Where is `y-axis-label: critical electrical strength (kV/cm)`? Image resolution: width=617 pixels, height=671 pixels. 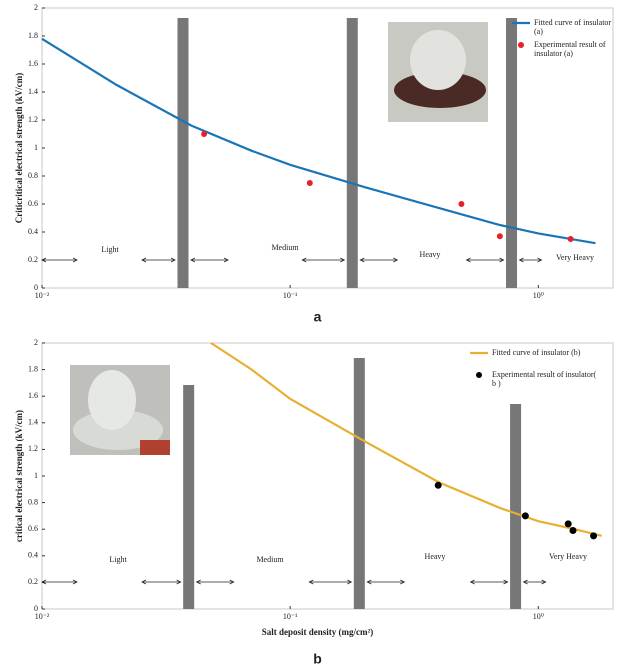 y-axis-label: critical electrical strength (kV/cm) is located at coordinates (19, 476).